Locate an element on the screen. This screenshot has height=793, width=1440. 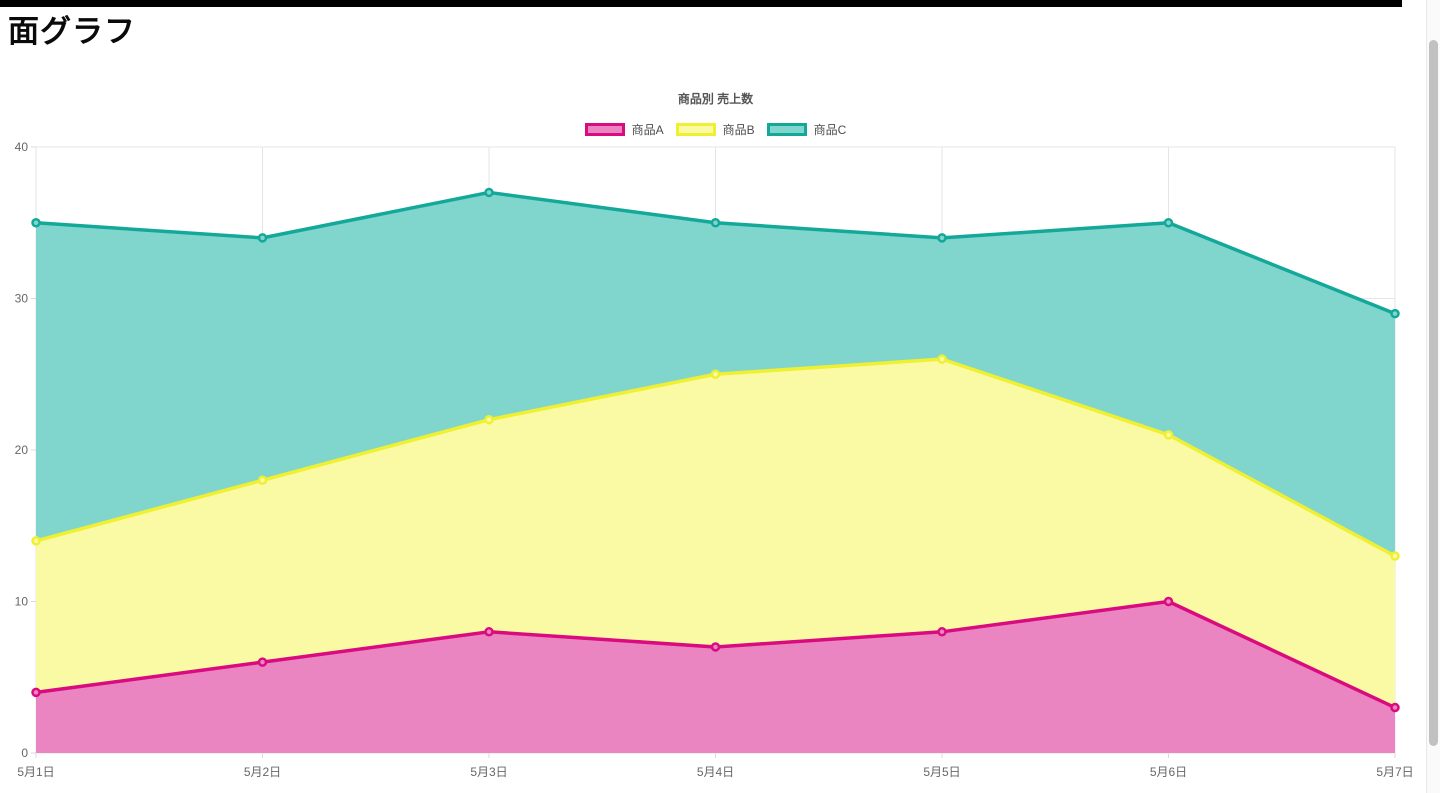
legend-label: 商品C is located at coordinates (830, 129).